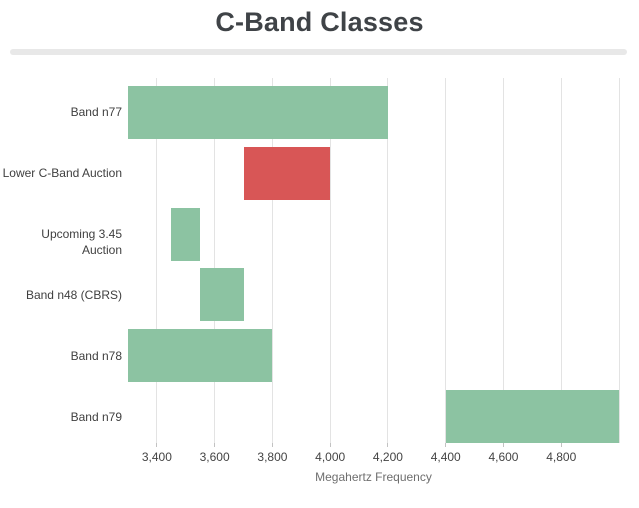 This screenshot has height=508, width=639. I want to click on title-divider, so click(318, 52).